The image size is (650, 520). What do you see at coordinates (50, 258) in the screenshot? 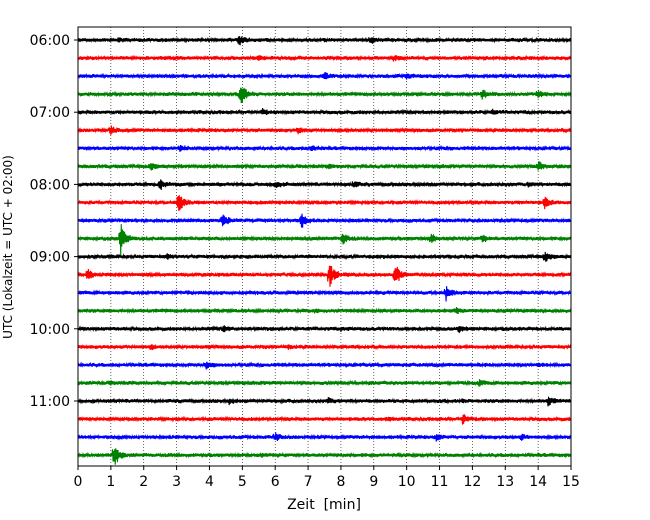
I see `y-tick-label: 09:00` at bounding box center [50, 258].